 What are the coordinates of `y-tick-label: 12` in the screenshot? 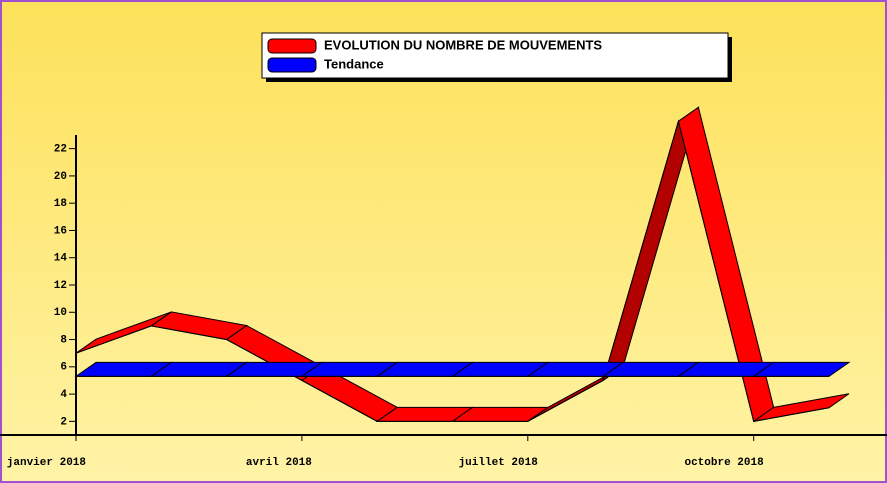 It's located at (60, 286).